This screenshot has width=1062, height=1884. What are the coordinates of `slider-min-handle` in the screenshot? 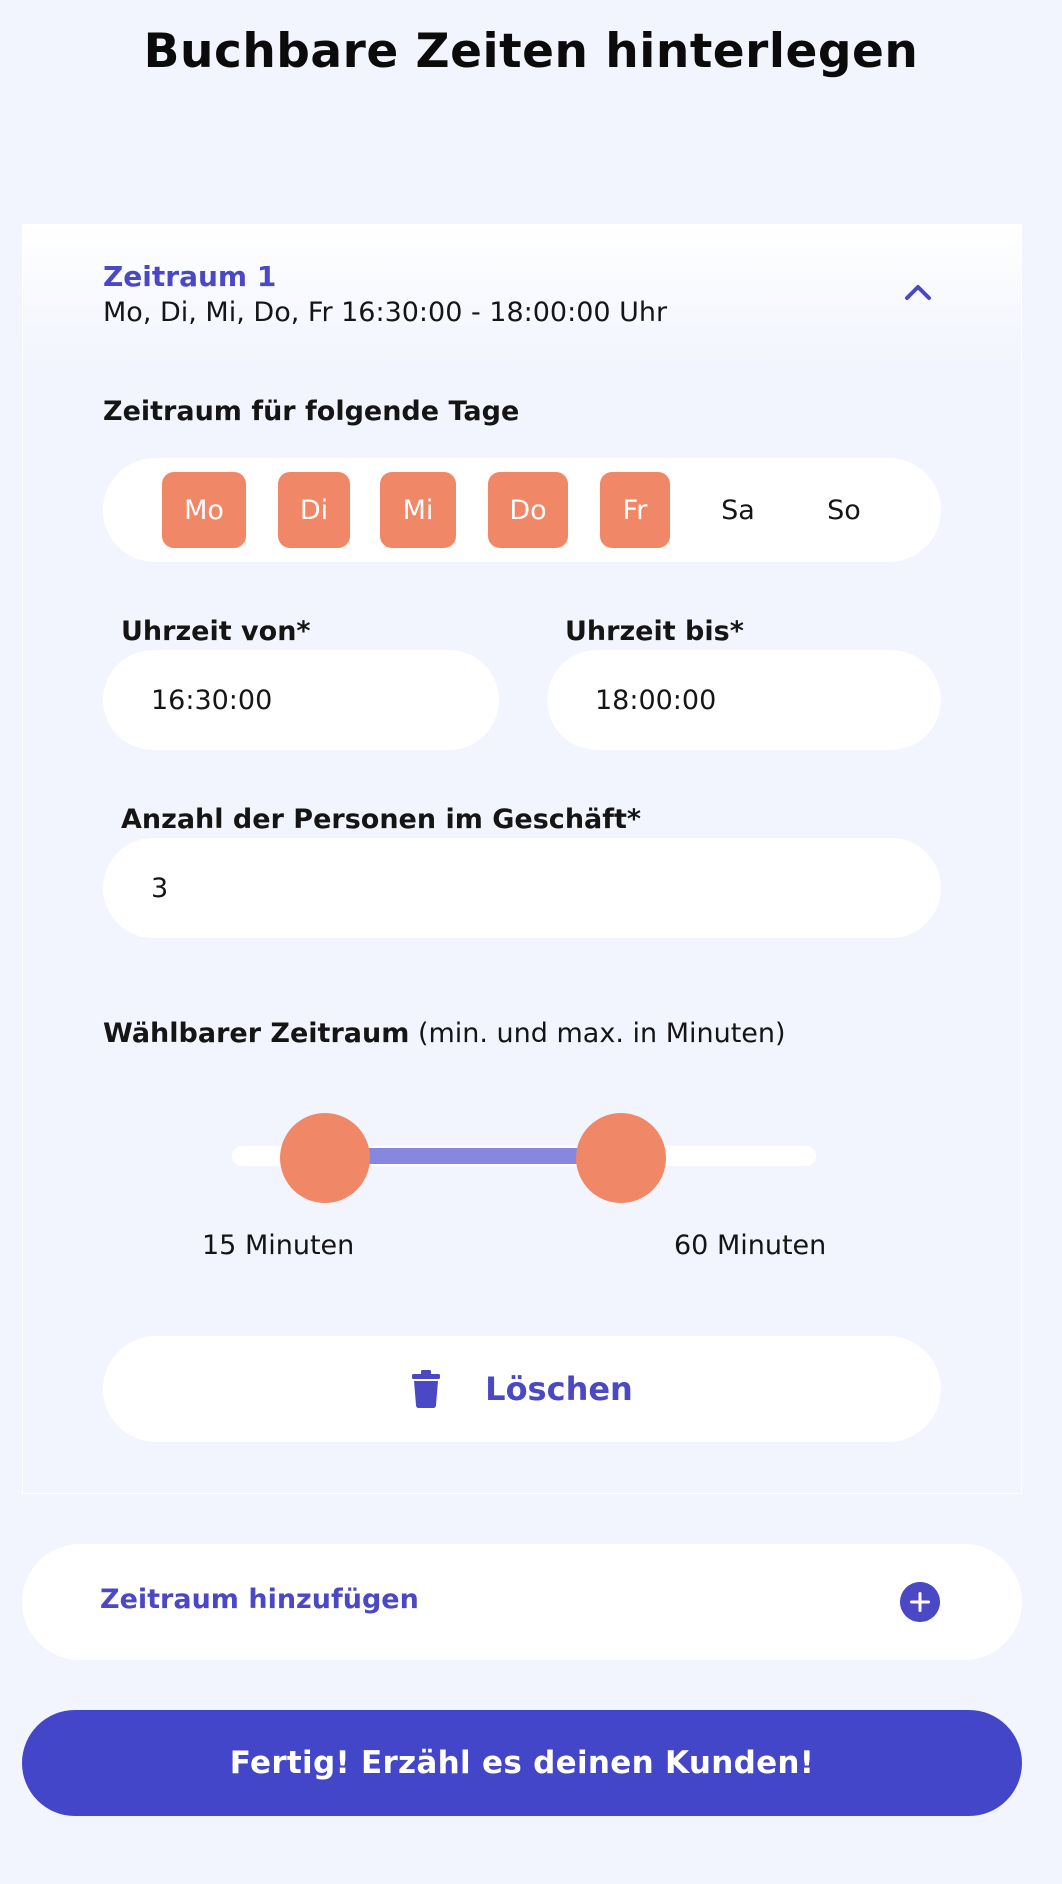 It's located at (325, 1158).